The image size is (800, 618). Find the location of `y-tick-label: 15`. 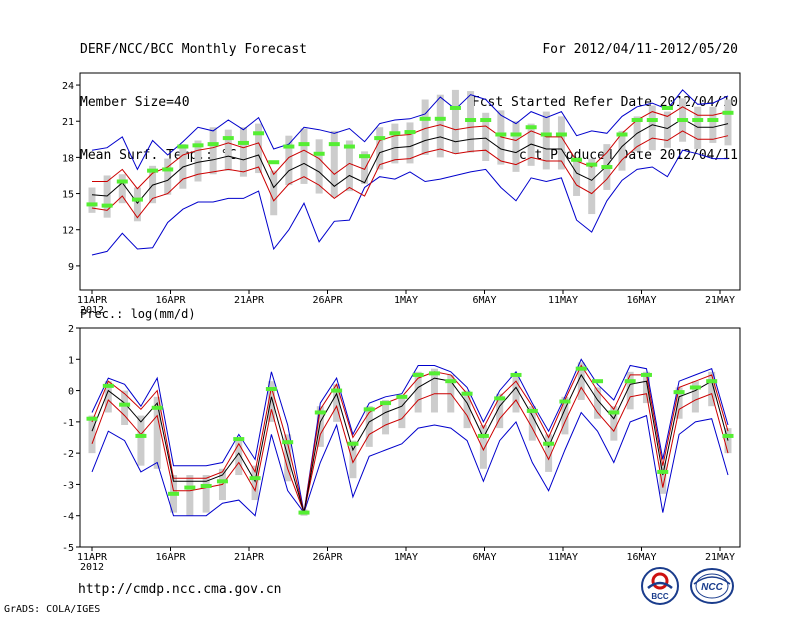

y-tick-label: 15 is located at coordinates (68, 195).